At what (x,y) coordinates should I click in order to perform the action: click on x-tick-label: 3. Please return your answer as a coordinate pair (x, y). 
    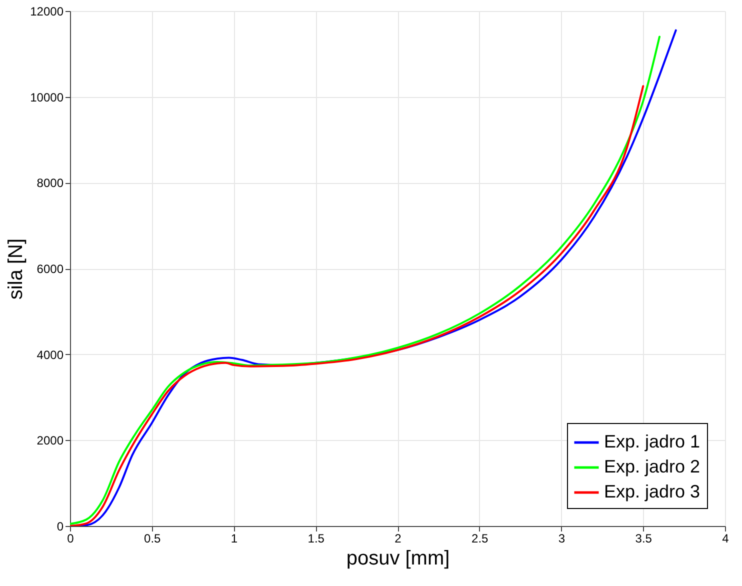
    Looking at the image, I should click on (562, 539).